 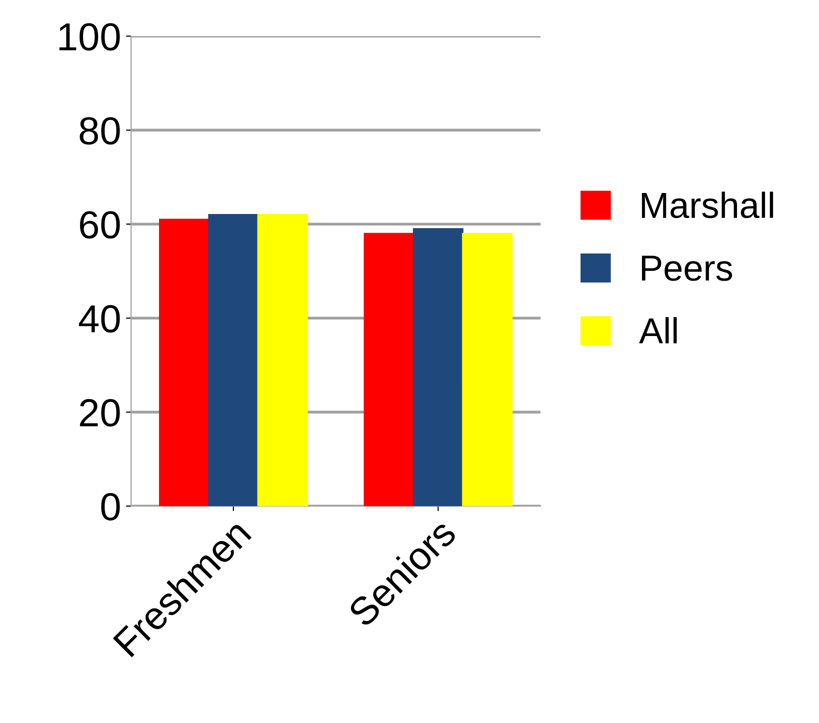 What do you see at coordinates (100, 225) in the screenshot?
I see `y-tick-label: 60` at bounding box center [100, 225].